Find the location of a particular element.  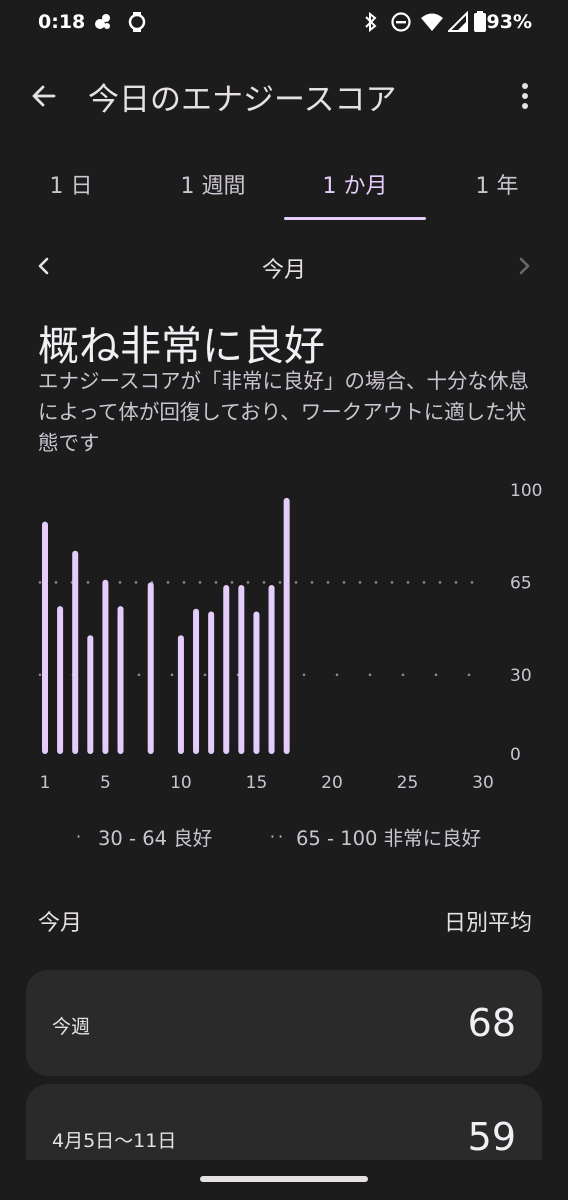

x-tick-label: 30 is located at coordinates (483, 783).